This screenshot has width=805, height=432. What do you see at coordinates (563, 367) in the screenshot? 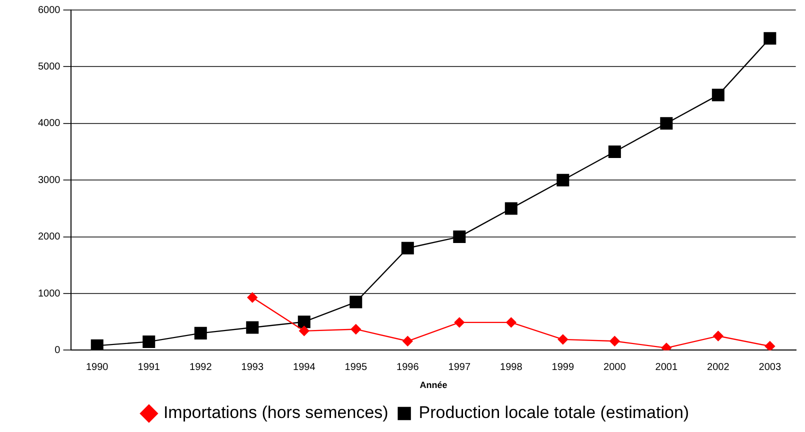
I see `x-tick-label: 1999` at bounding box center [563, 367].